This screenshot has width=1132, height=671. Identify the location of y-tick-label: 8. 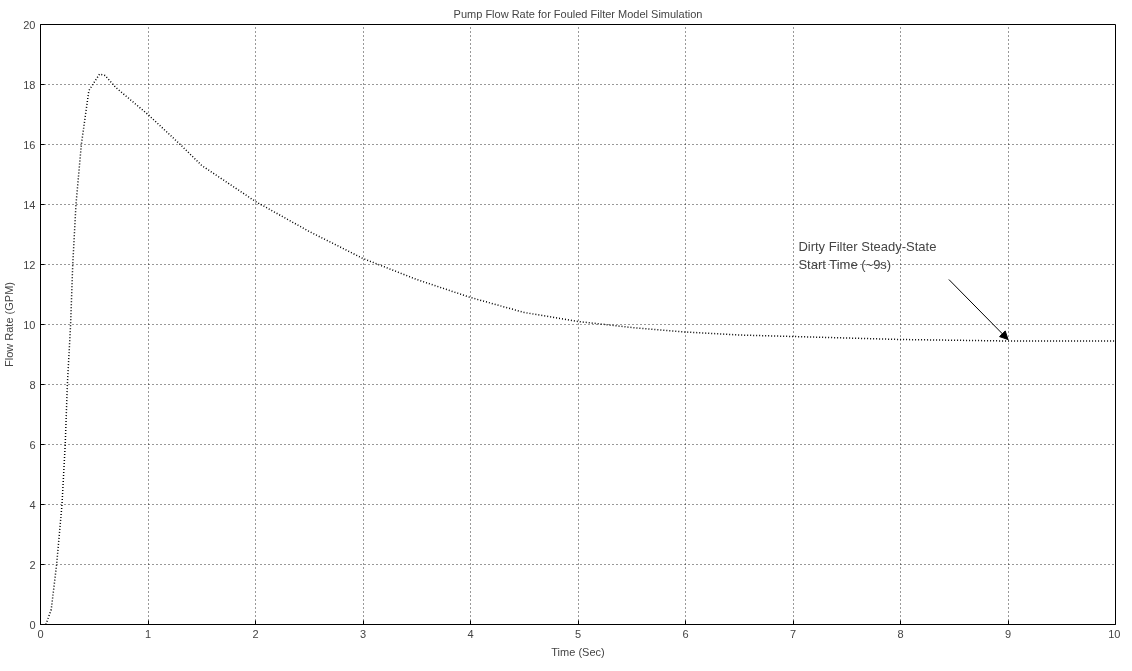
(32, 384).